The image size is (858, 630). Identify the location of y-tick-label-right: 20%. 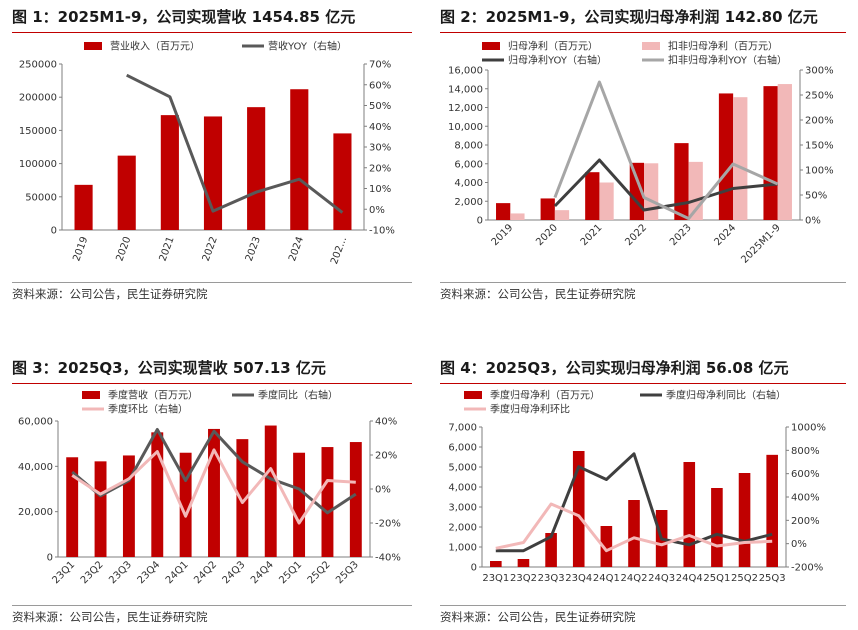
(386, 456).